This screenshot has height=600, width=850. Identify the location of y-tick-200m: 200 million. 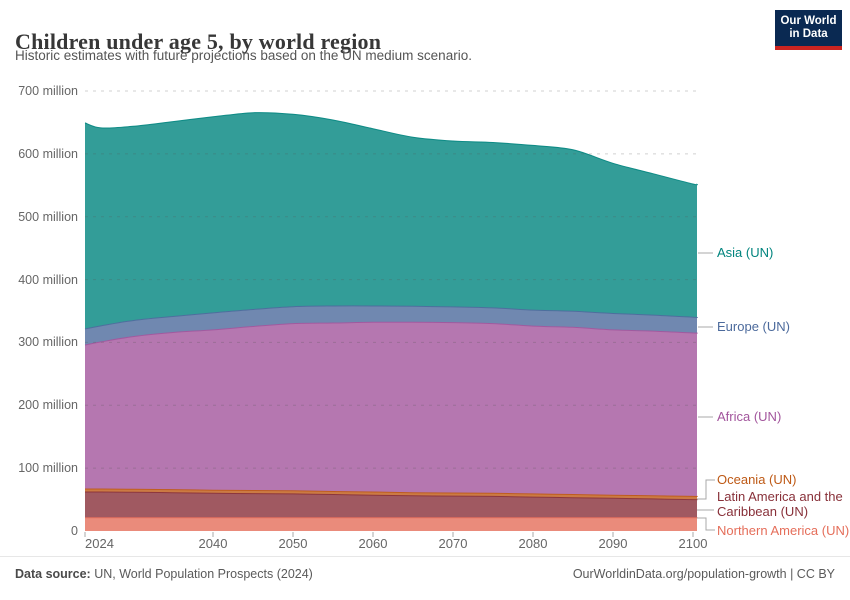
(48, 405).